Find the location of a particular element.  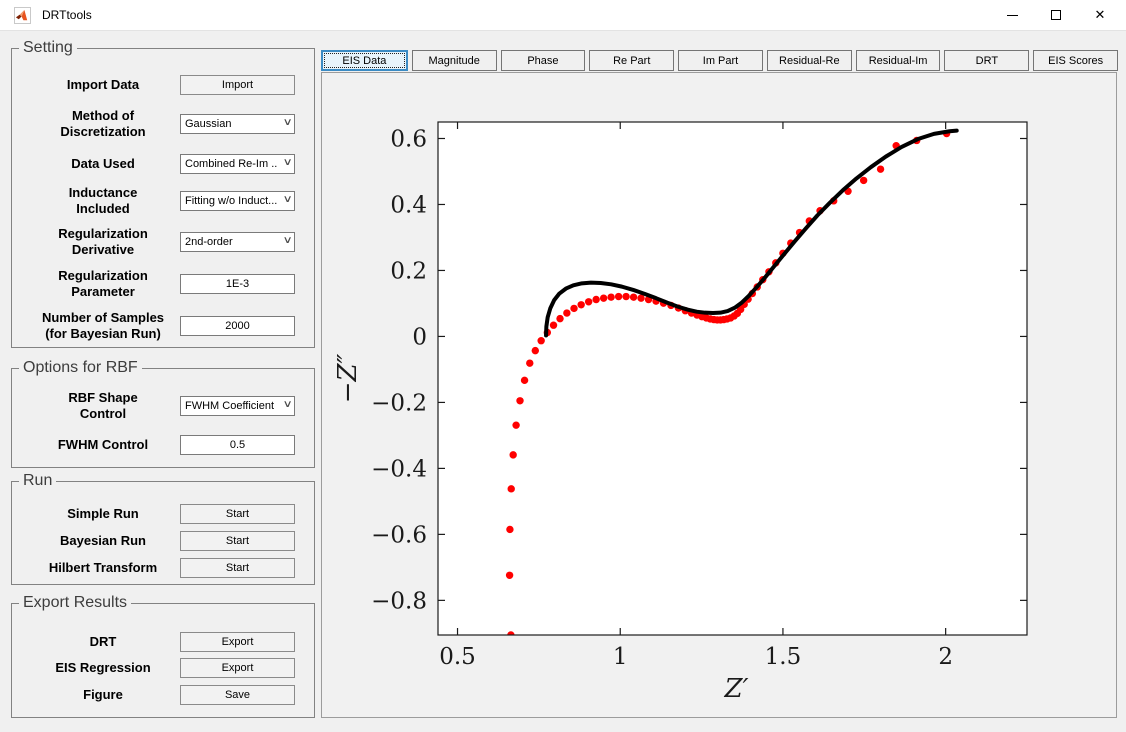

reg-derivative-select: 2nd-order ∨ is located at coordinates (237, 242).